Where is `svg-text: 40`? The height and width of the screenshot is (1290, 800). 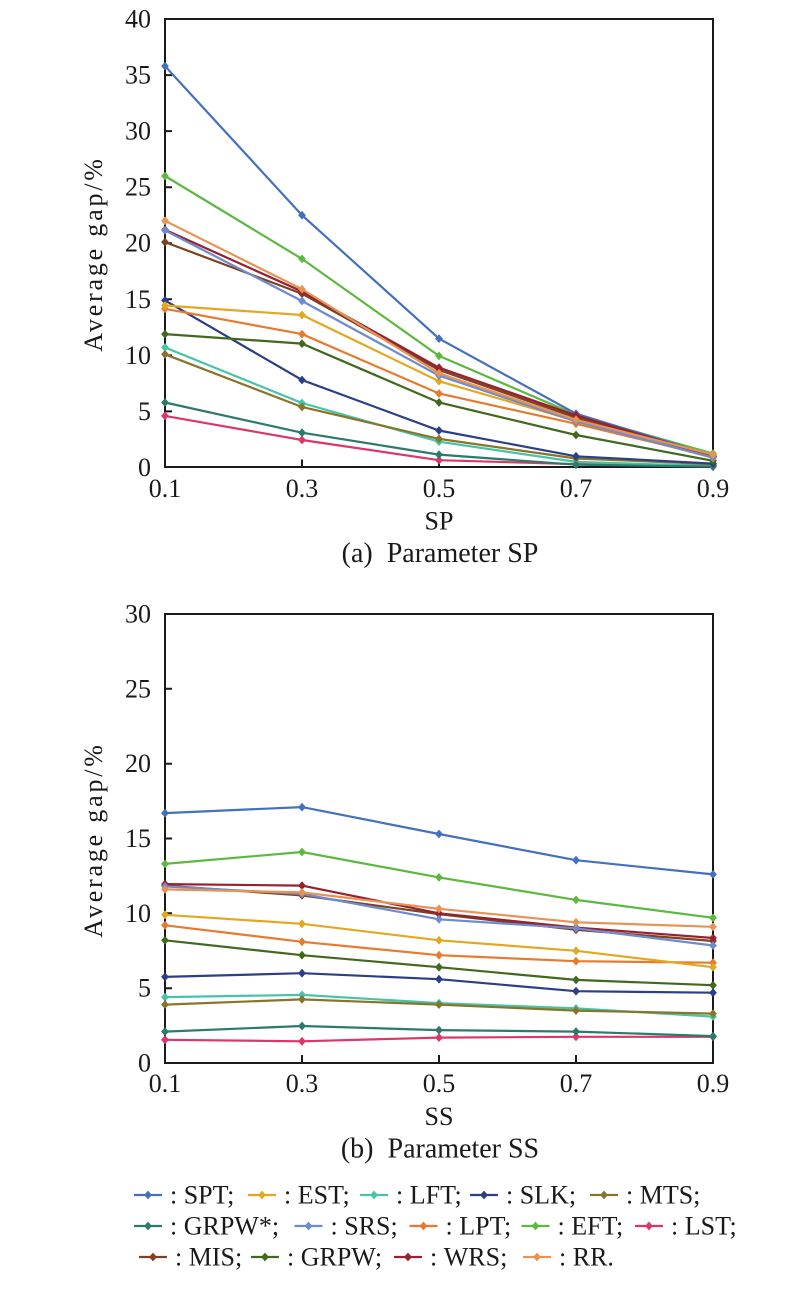
svg-text: 40 is located at coordinates (138, 19).